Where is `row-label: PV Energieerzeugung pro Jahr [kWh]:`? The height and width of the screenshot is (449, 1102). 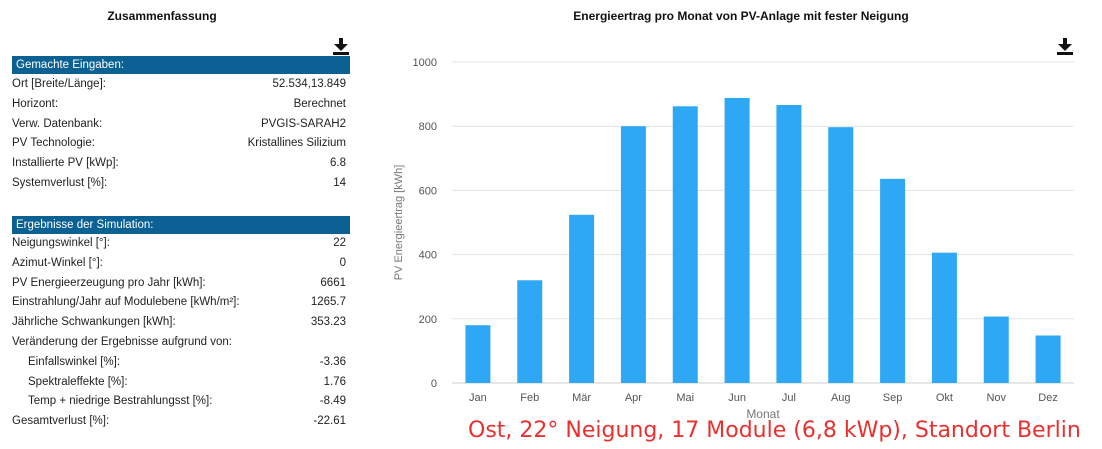
row-label: PV Energieerzeugung pro Jahr [kWh]: is located at coordinates (109, 282).